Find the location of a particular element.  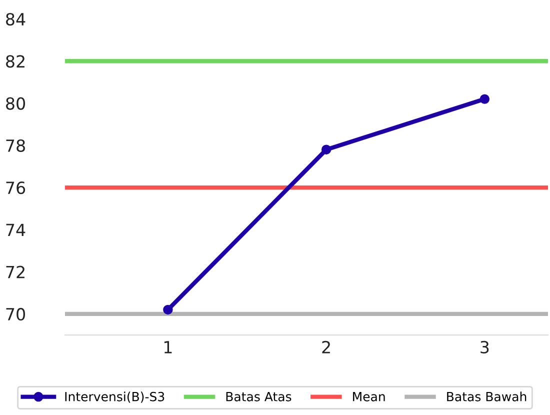

legend-label: Batas Atas is located at coordinates (259, 397).